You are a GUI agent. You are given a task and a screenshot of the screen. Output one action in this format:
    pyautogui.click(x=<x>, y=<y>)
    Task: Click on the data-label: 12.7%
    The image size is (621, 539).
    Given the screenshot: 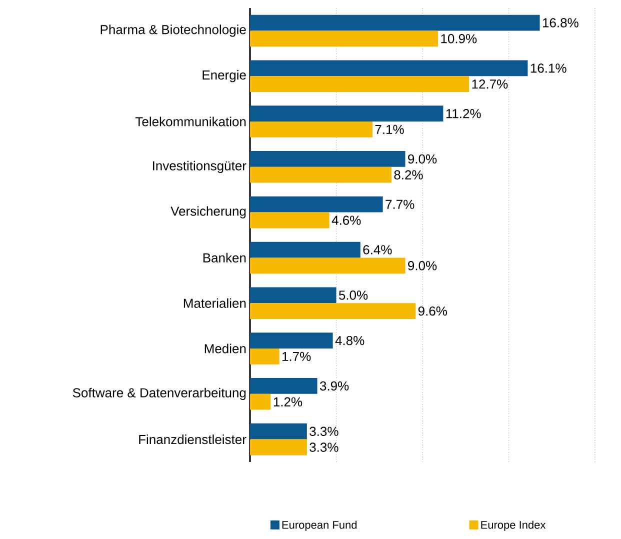 What is the action you would take?
    pyautogui.click(x=490, y=84)
    